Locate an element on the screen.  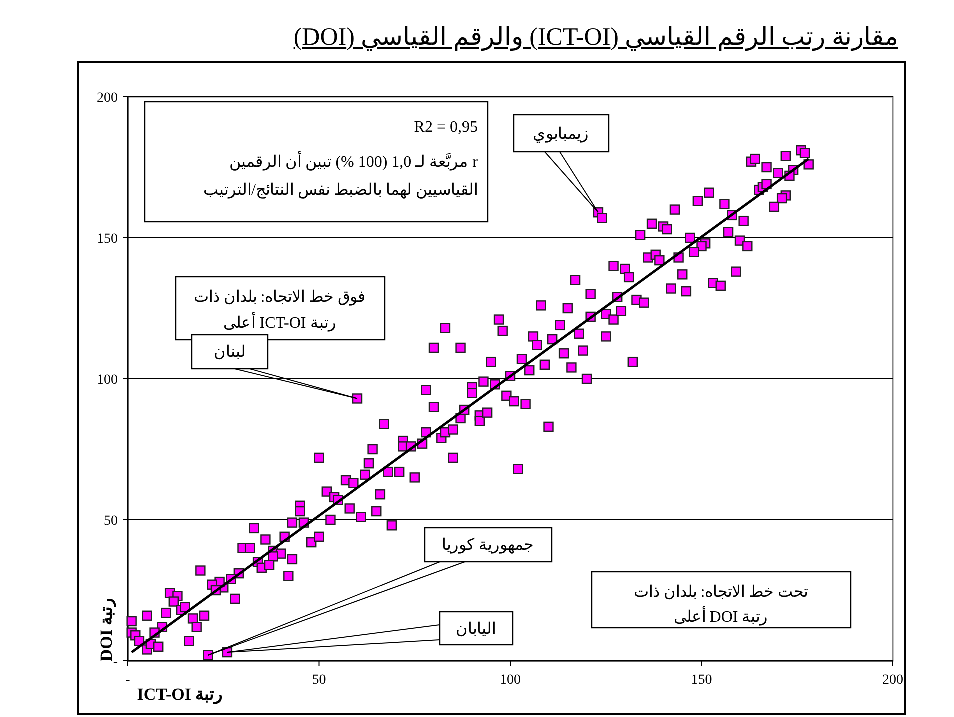
y-tick-label: 50 is located at coordinates (111, 521).